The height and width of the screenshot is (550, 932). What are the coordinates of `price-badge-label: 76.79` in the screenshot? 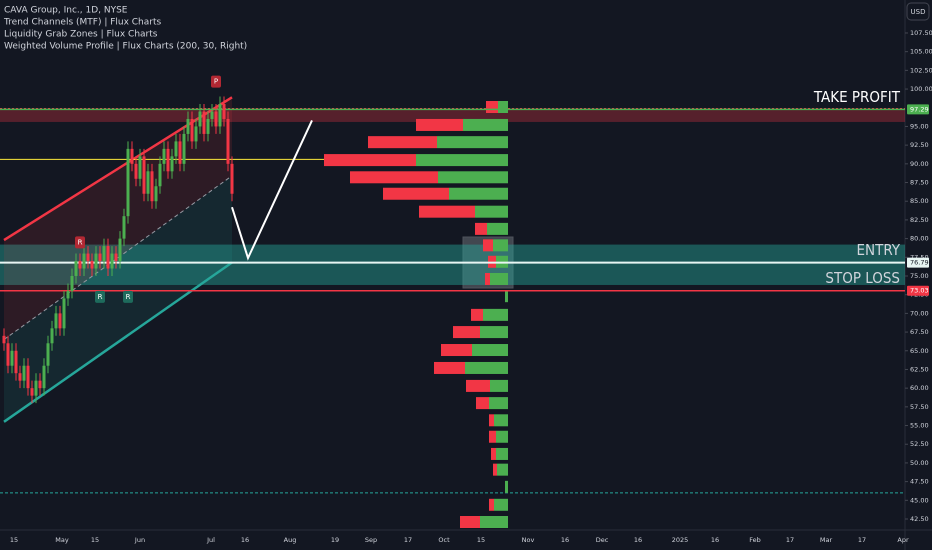 It's located at (919, 263).